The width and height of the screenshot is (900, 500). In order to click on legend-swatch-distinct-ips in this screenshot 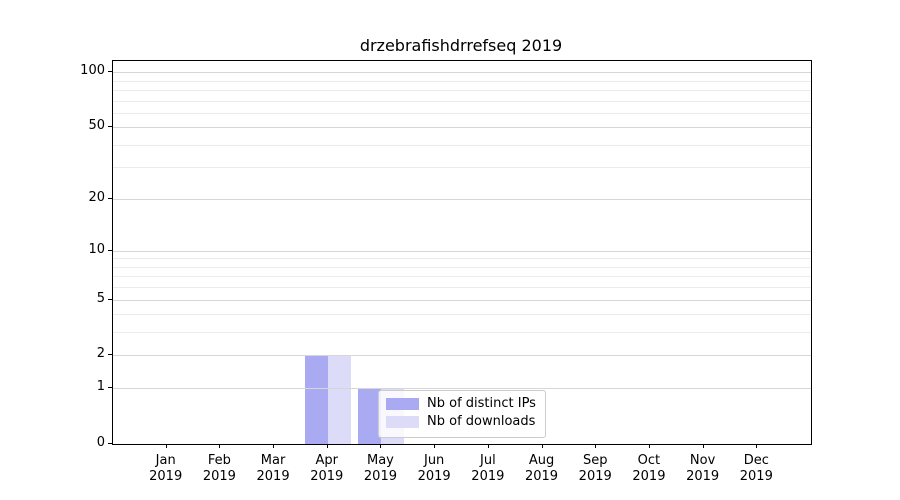, I will do `click(402, 404)`.